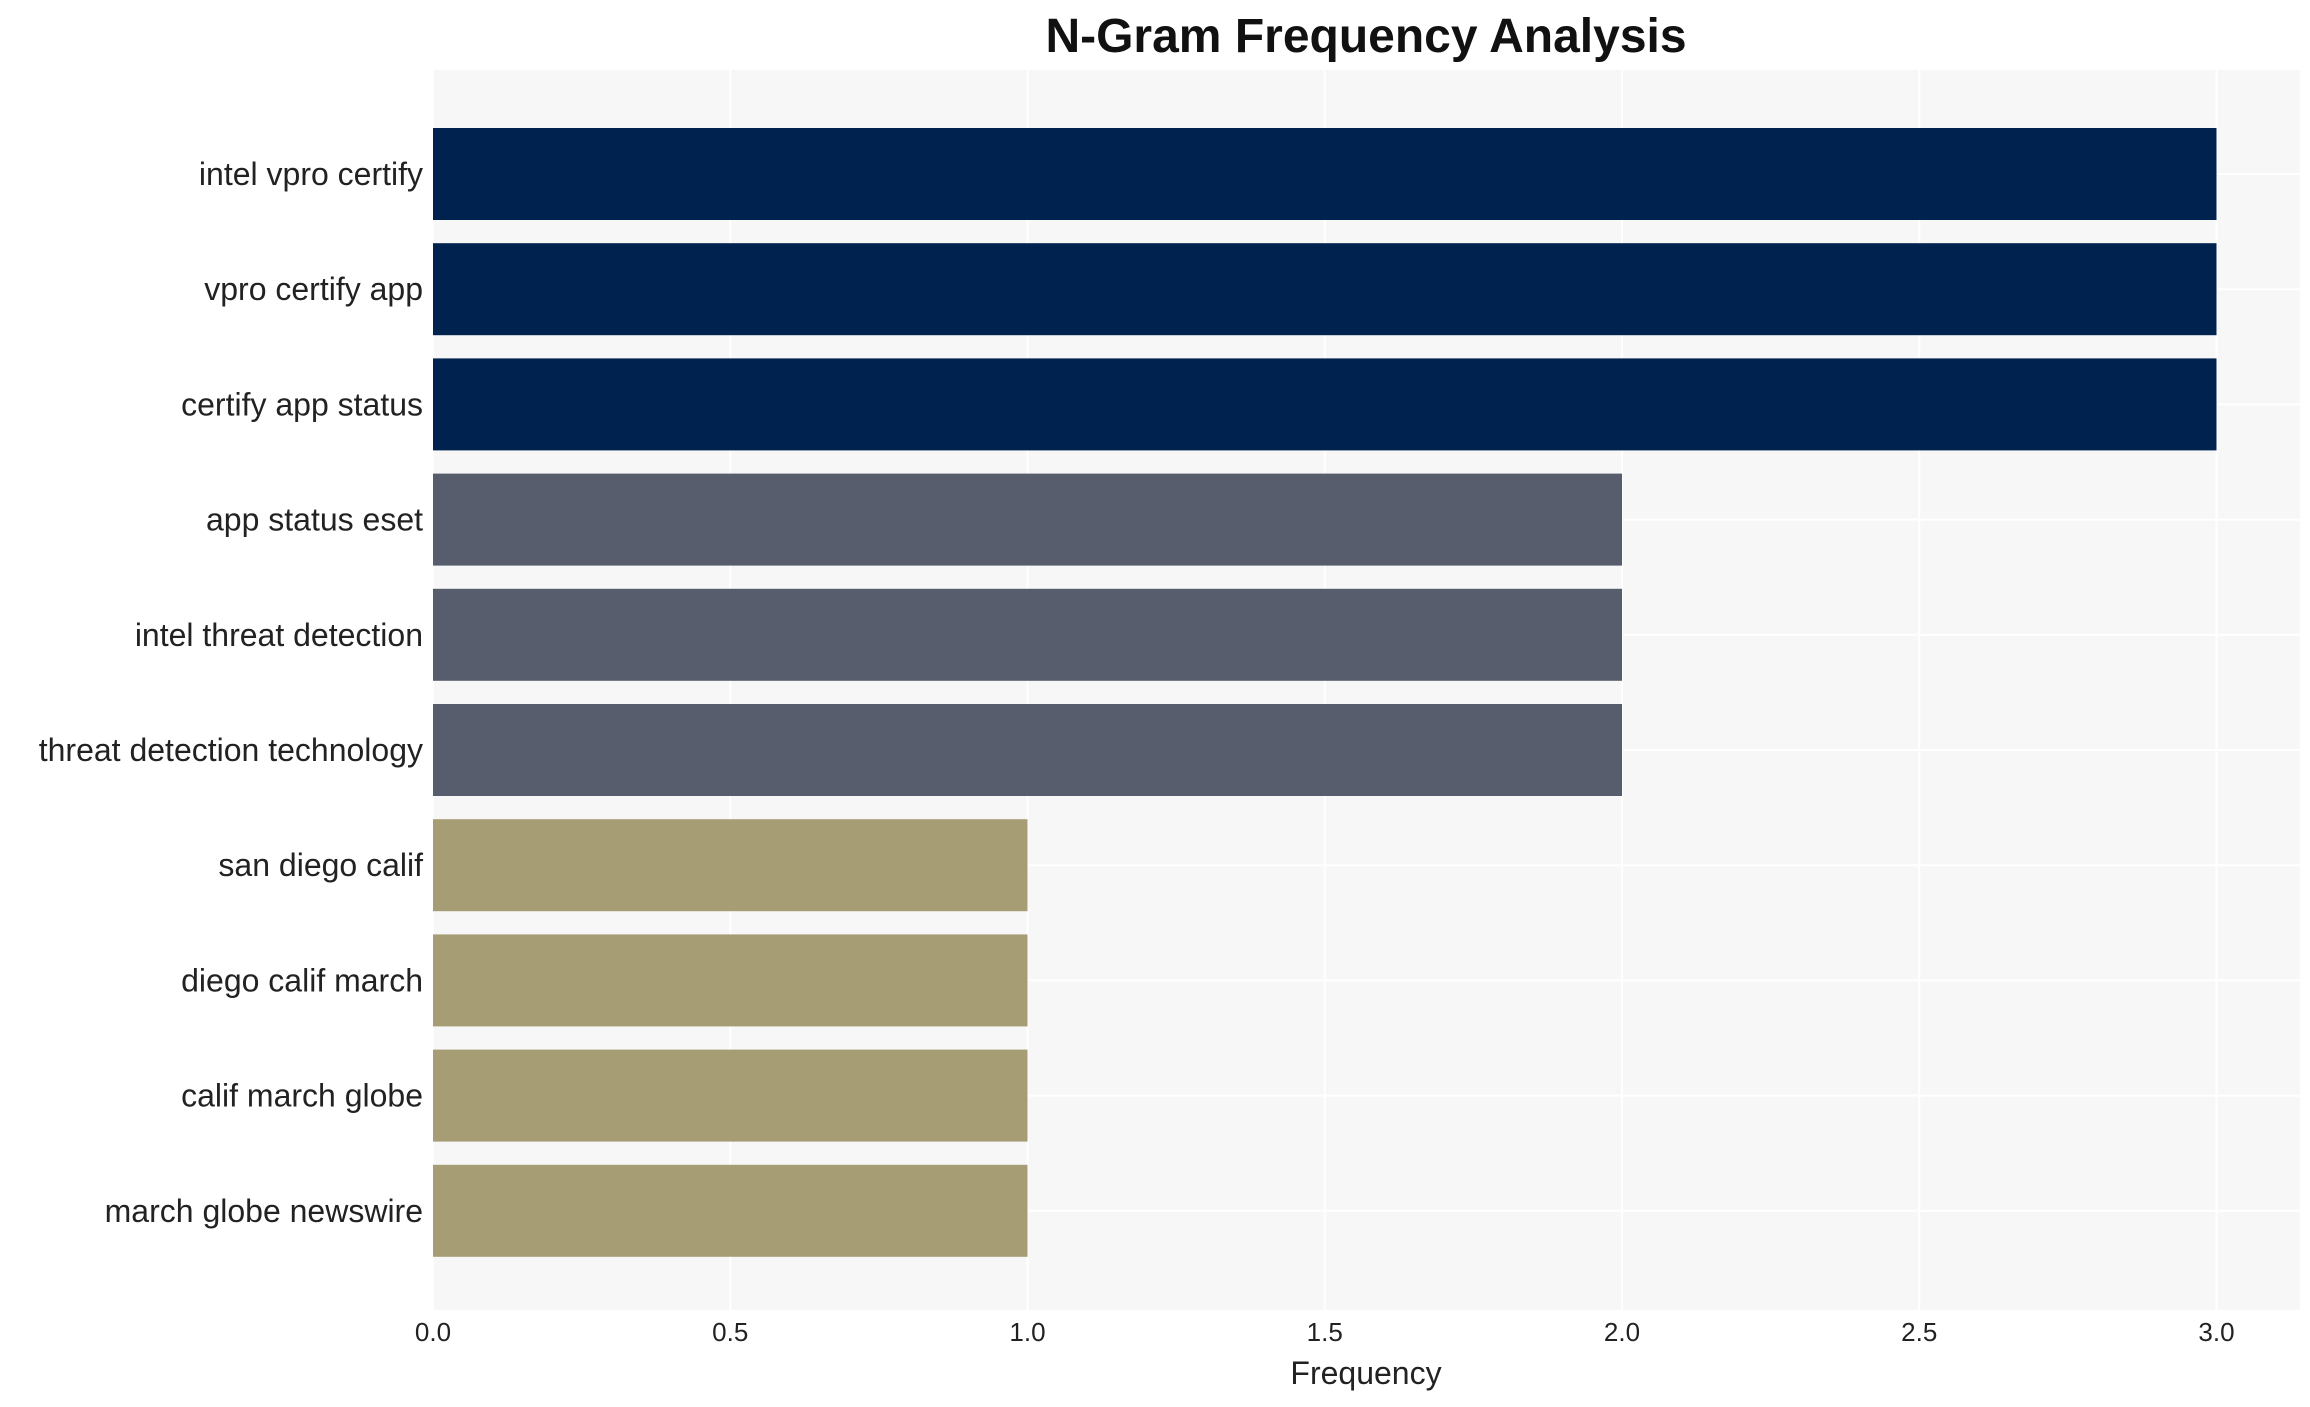 The image size is (2310, 1407). I want to click on category-label-0: intel vpro certify, so click(311, 174).